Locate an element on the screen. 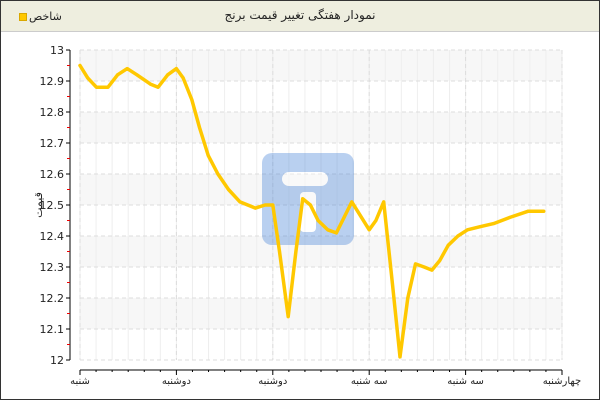 The width and height of the screenshot is (600, 400). chart-header: شاخص نمودار هفتگی تغییر قیمت برنج is located at coordinates (300, 16).